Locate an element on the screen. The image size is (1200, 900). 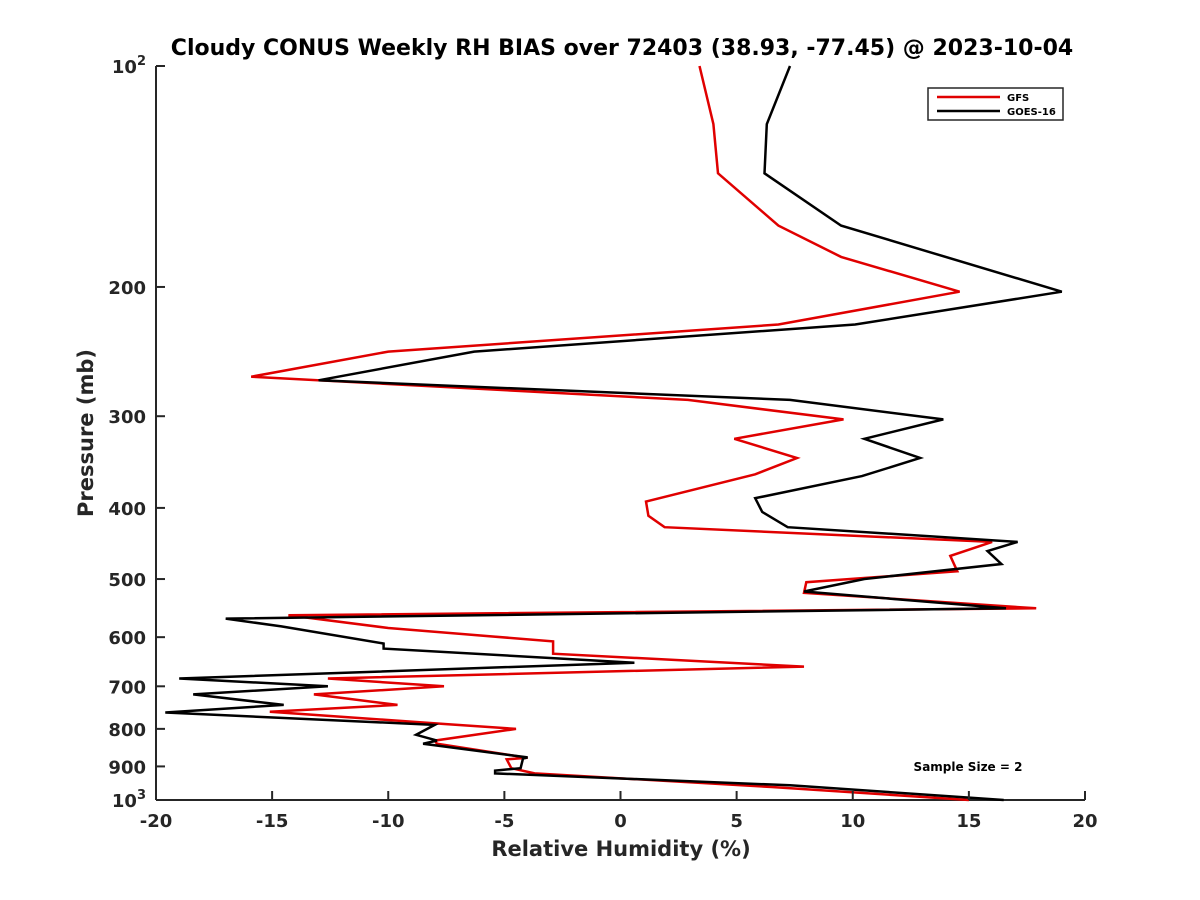
x-tick-label: 5 is located at coordinates (736, 821).